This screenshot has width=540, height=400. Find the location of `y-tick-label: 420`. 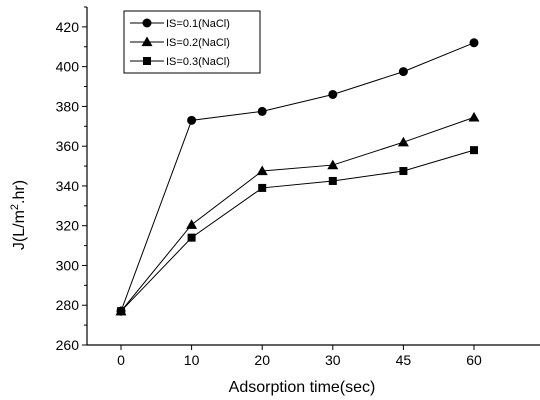

y-tick-label: 420 is located at coordinates (68, 27).